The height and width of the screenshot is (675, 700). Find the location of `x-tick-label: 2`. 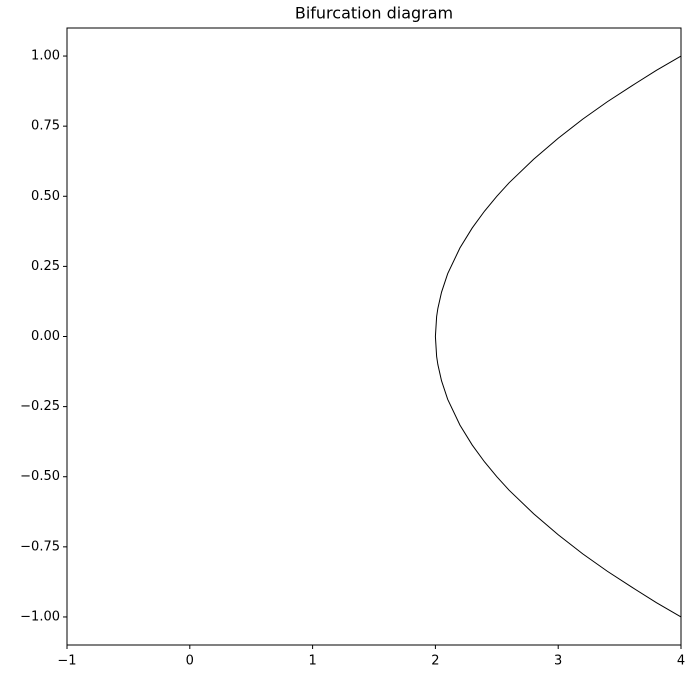

x-tick-label: 2 is located at coordinates (435, 661).